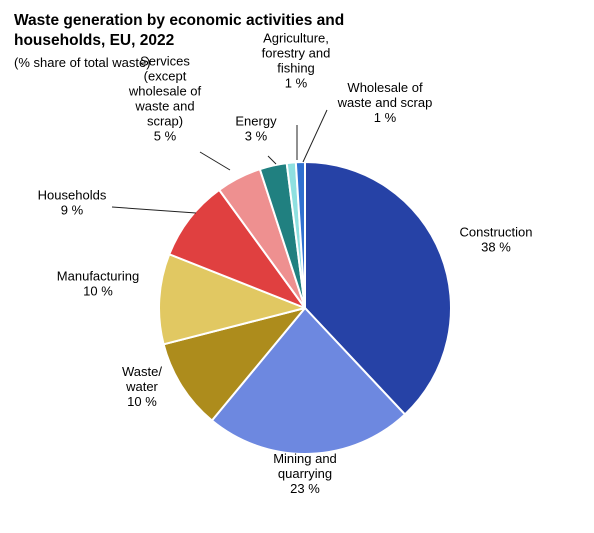  What do you see at coordinates (305, 488) in the screenshot?
I see `slice-value-label: 23 %` at bounding box center [305, 488].